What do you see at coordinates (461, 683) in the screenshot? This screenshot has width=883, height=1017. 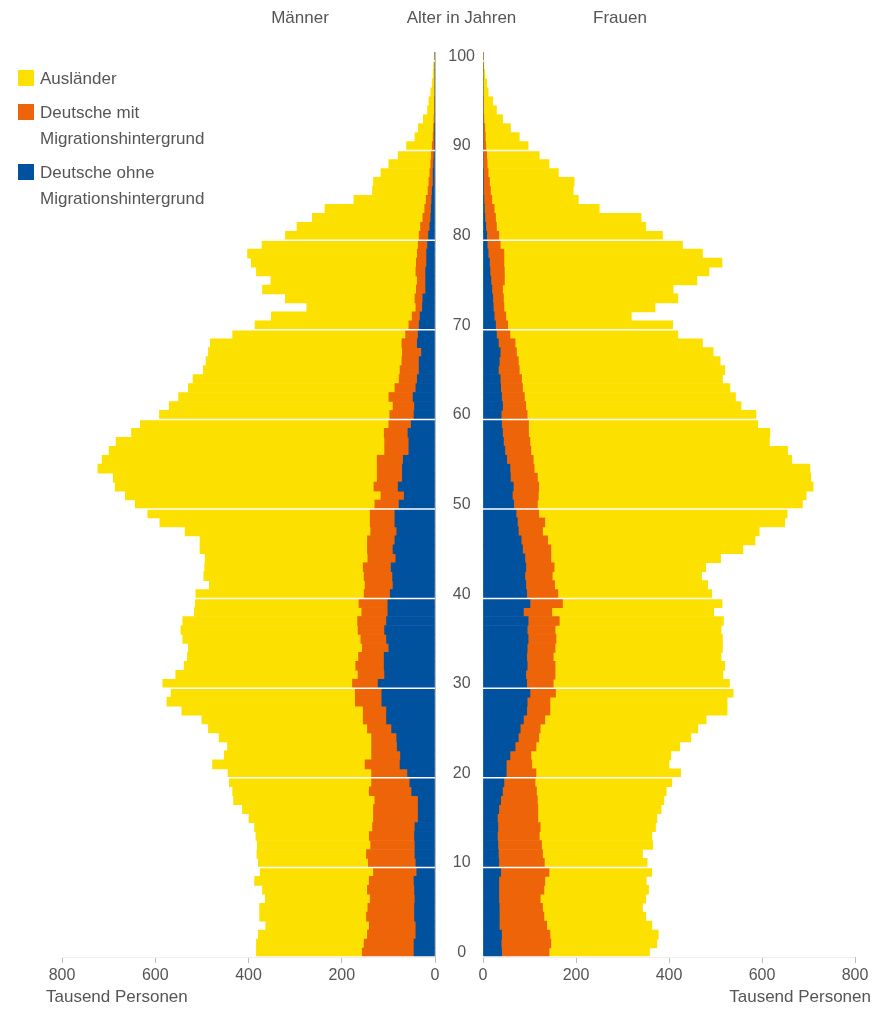 I see `y-tick-label: 30` at bounding box center [461, 683].